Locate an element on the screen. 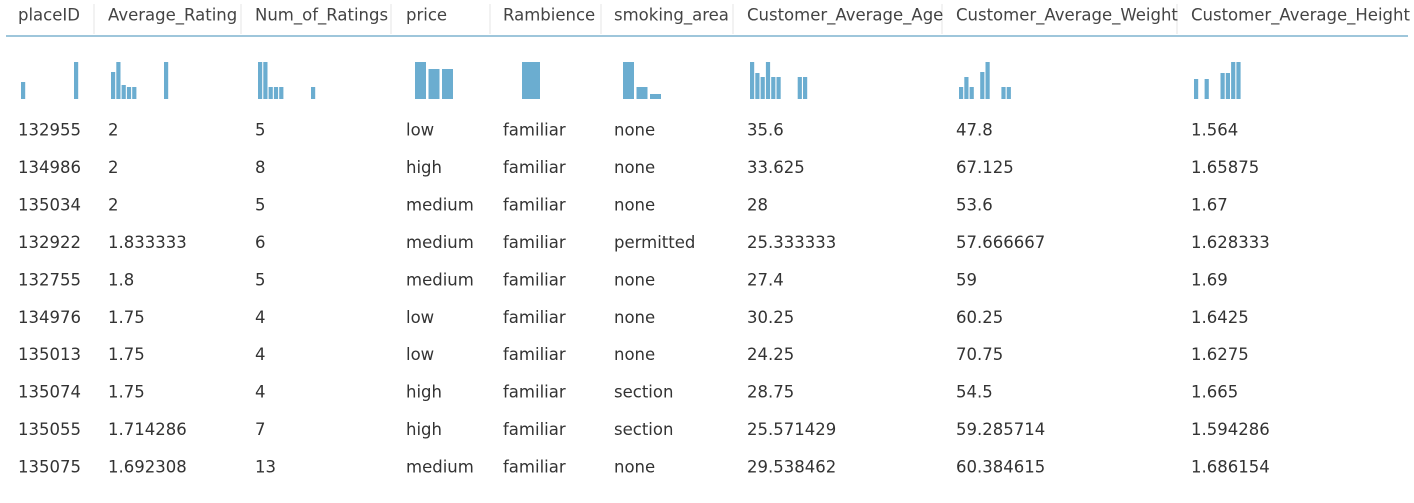 This screenshot has height=503, width=1414. cell: 1.6425 is located at coordinates (1220, 317).